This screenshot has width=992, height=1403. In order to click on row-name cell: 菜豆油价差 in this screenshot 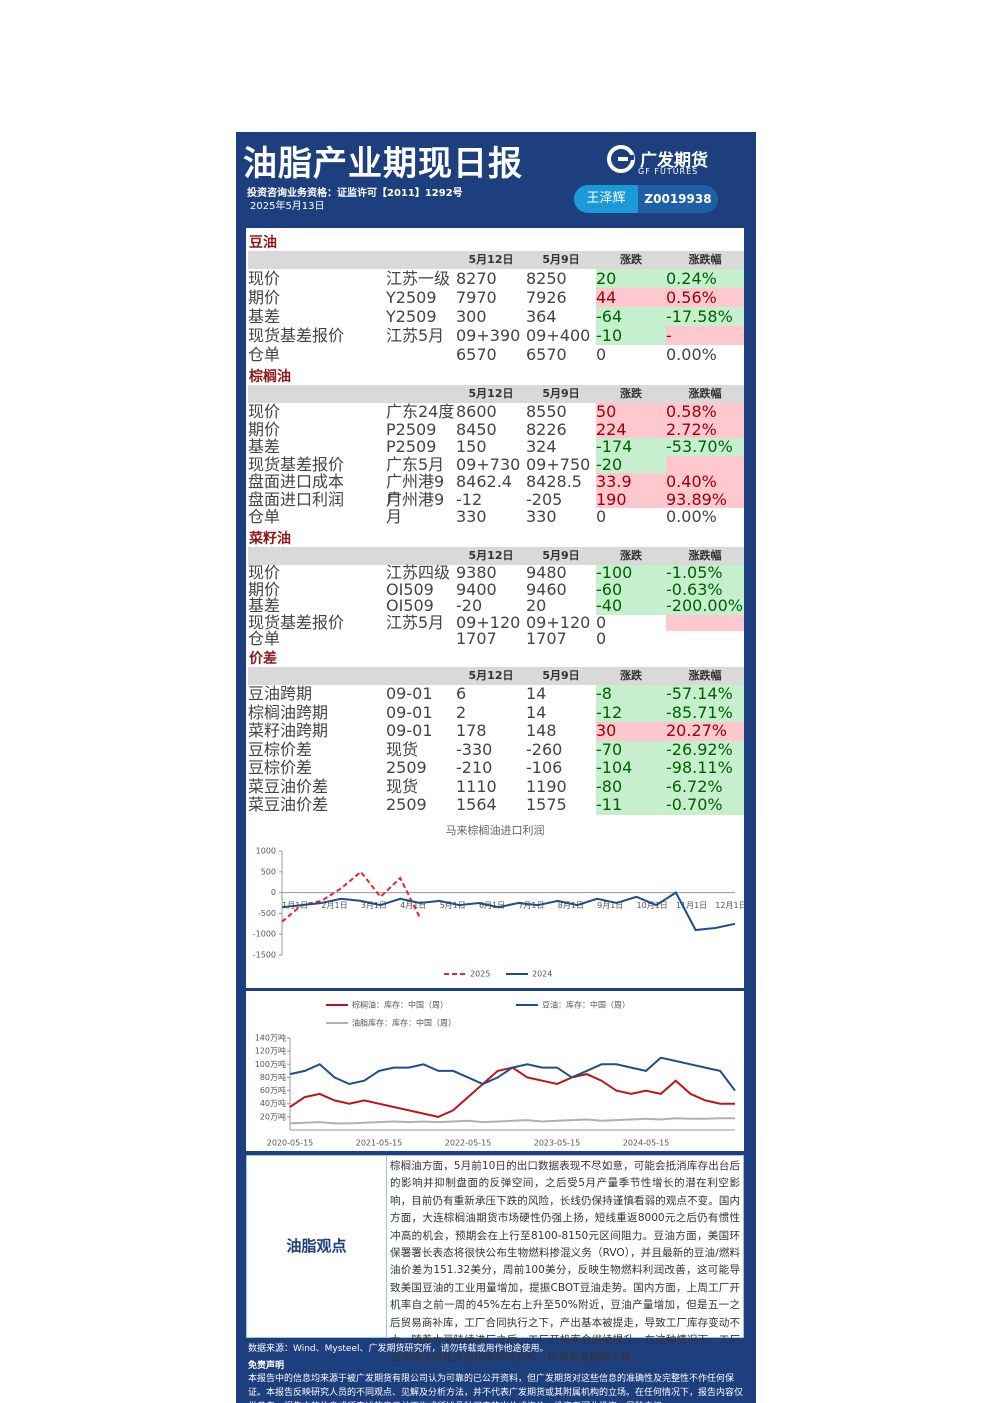, I will do `click(288, 804)`.